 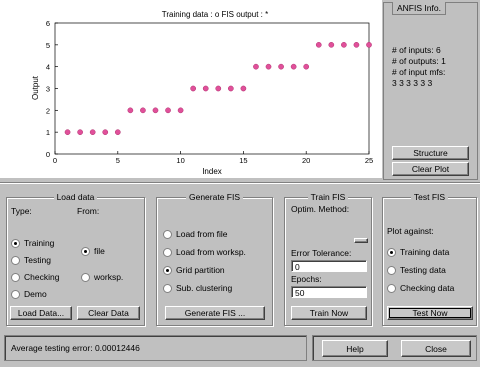 I want to click on train-now-button: Train Now, so click(x=329, y=313).